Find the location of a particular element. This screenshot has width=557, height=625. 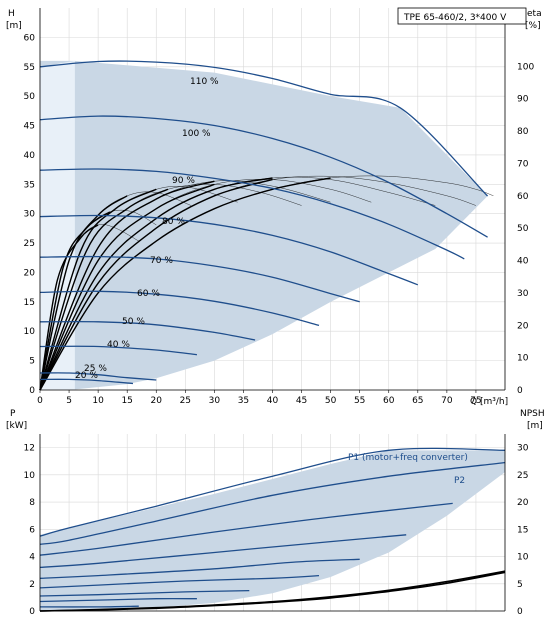

head-curve-label: 60 % is located at coordinates (148, 294).